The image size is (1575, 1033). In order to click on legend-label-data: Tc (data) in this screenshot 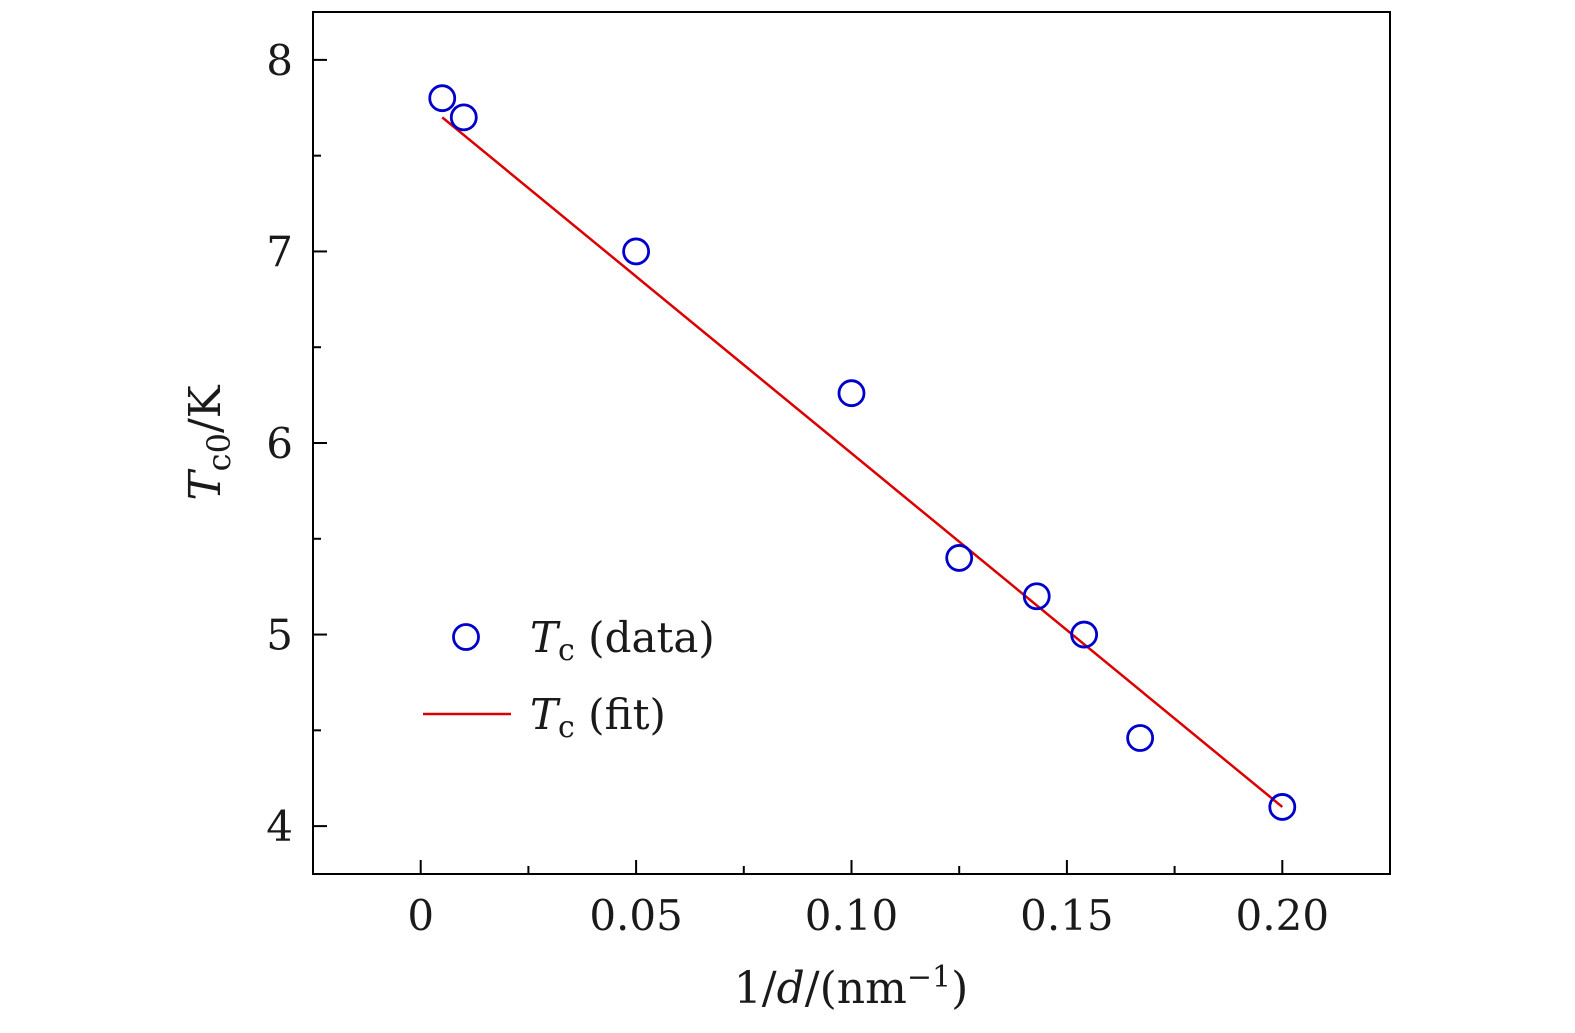, I will do `click(622, 640)`.